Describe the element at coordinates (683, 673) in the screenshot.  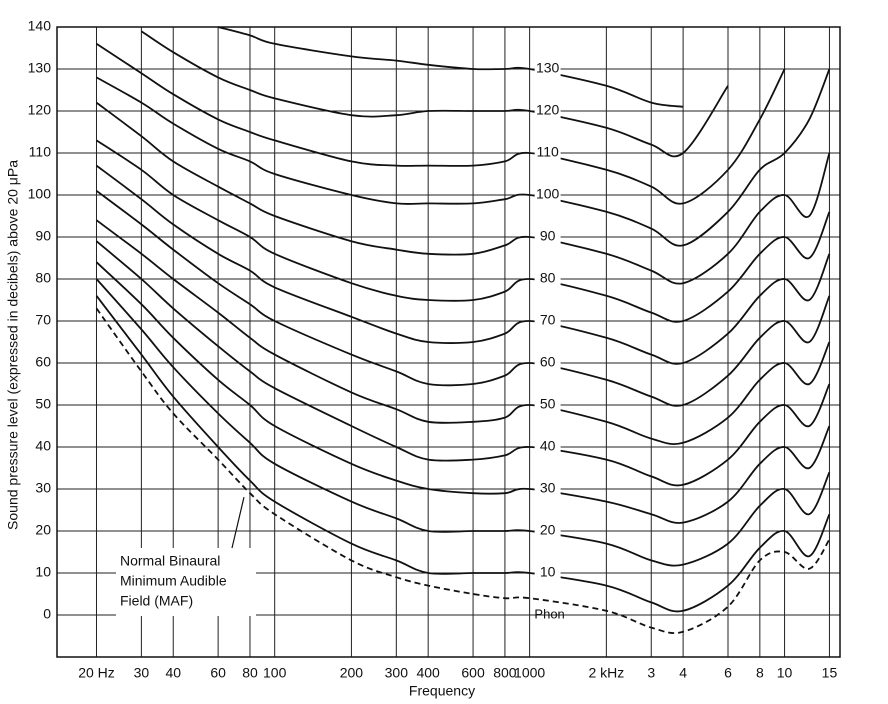
I see `x-tick-label: 4` at that location.